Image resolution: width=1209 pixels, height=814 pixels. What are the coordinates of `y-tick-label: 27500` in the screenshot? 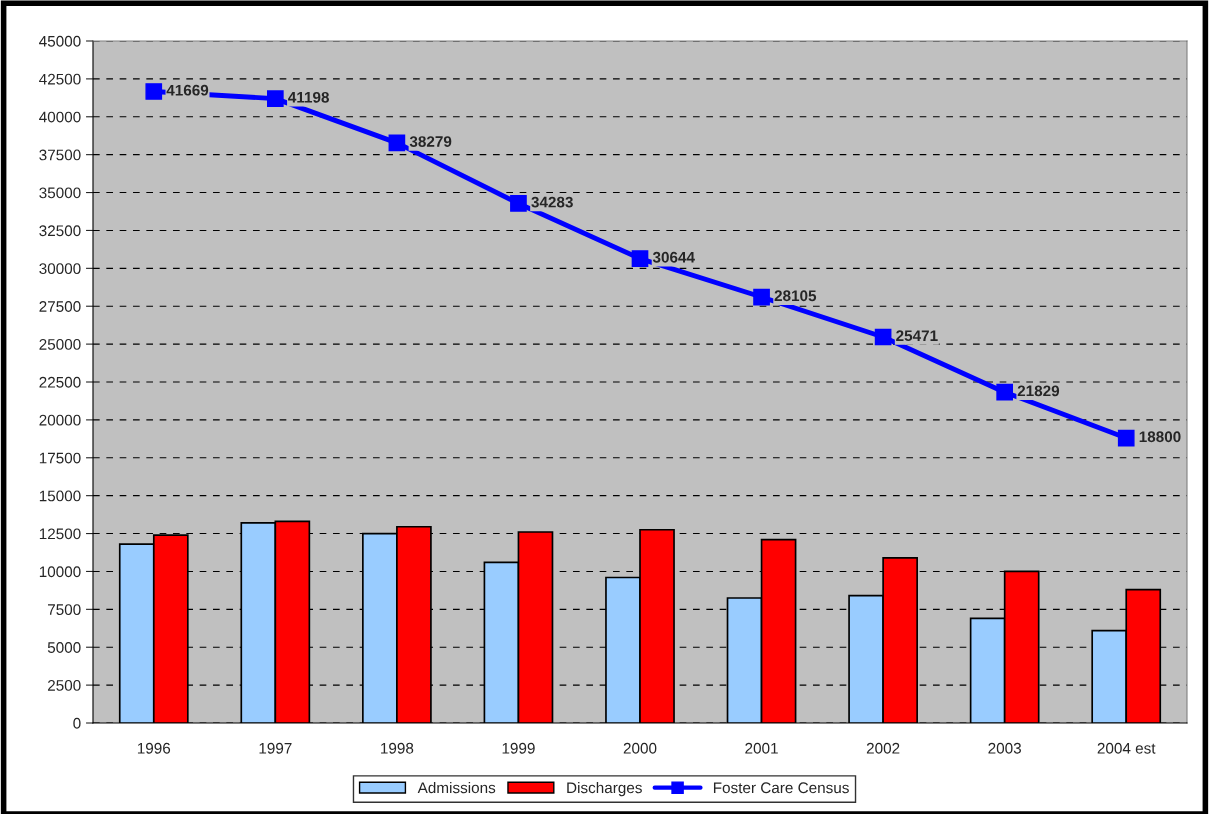 It's located at (60, 306).